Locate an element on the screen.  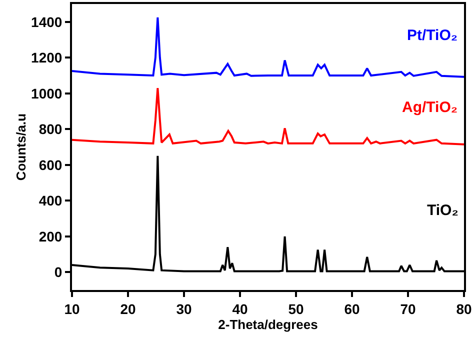
y-tick-label: 200 is located at coordinates (50, 236).